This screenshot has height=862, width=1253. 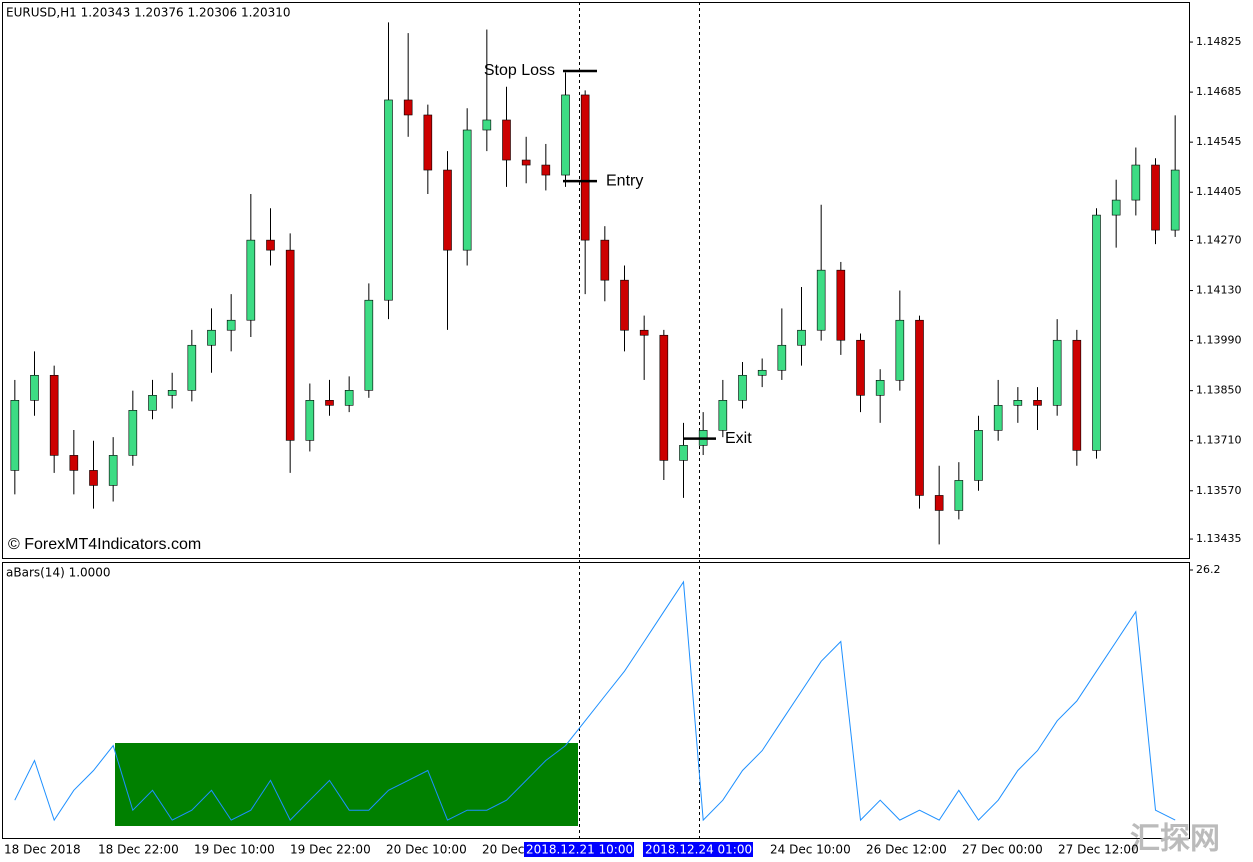 What do you see at coordinates (346, 784) in the screenshot?
I see `highlight-zone` at bounding box center [346, 784].